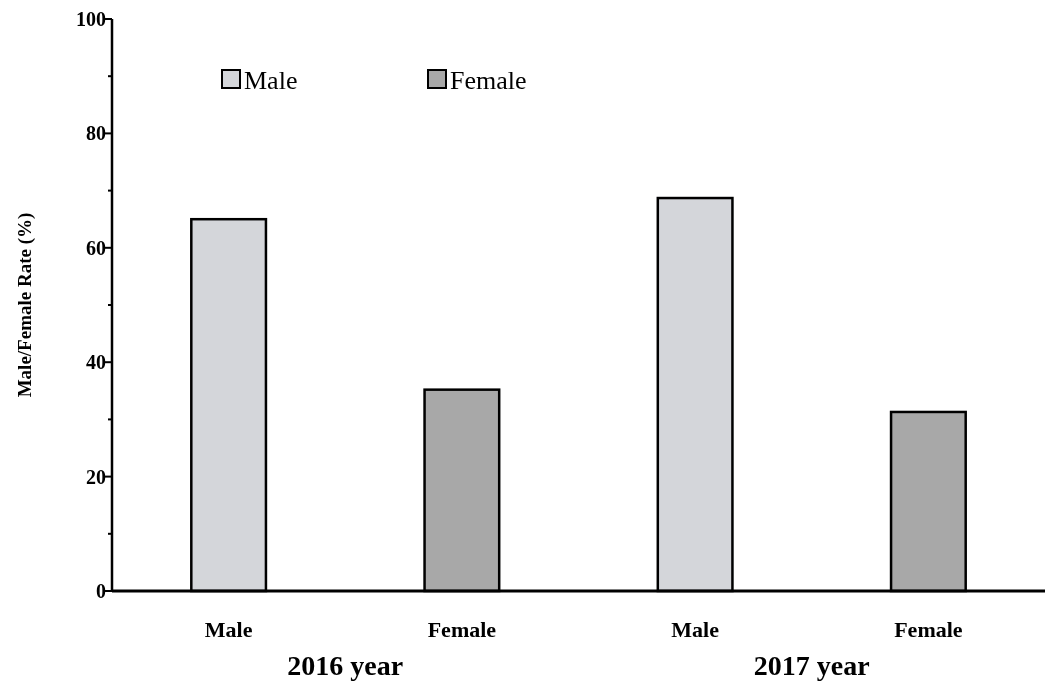  What do you see at coordinates (96, 476) in the screenshot?
I see `y-tick-label: 20` at bounding box center [96, 476].